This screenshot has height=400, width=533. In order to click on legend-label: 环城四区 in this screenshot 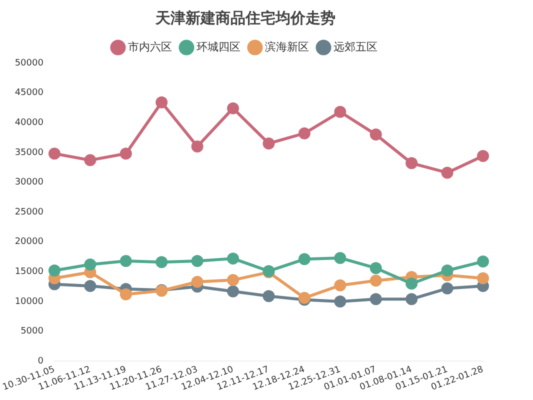, I will do `click(218, 47)`.